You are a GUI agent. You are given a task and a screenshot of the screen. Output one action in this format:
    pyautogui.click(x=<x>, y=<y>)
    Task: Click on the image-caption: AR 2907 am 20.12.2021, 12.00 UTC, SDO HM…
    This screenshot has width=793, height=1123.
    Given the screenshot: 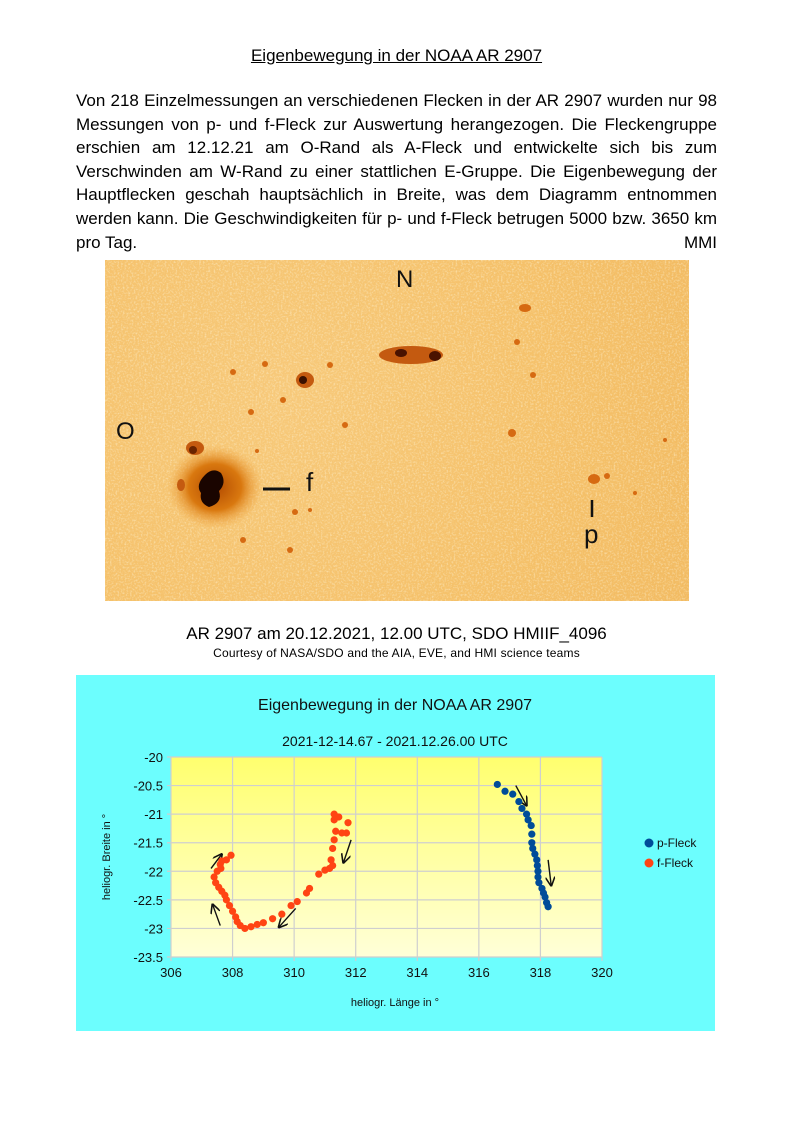 What is the action you would take?
    pyautogui.click(x=396, y=633)
    